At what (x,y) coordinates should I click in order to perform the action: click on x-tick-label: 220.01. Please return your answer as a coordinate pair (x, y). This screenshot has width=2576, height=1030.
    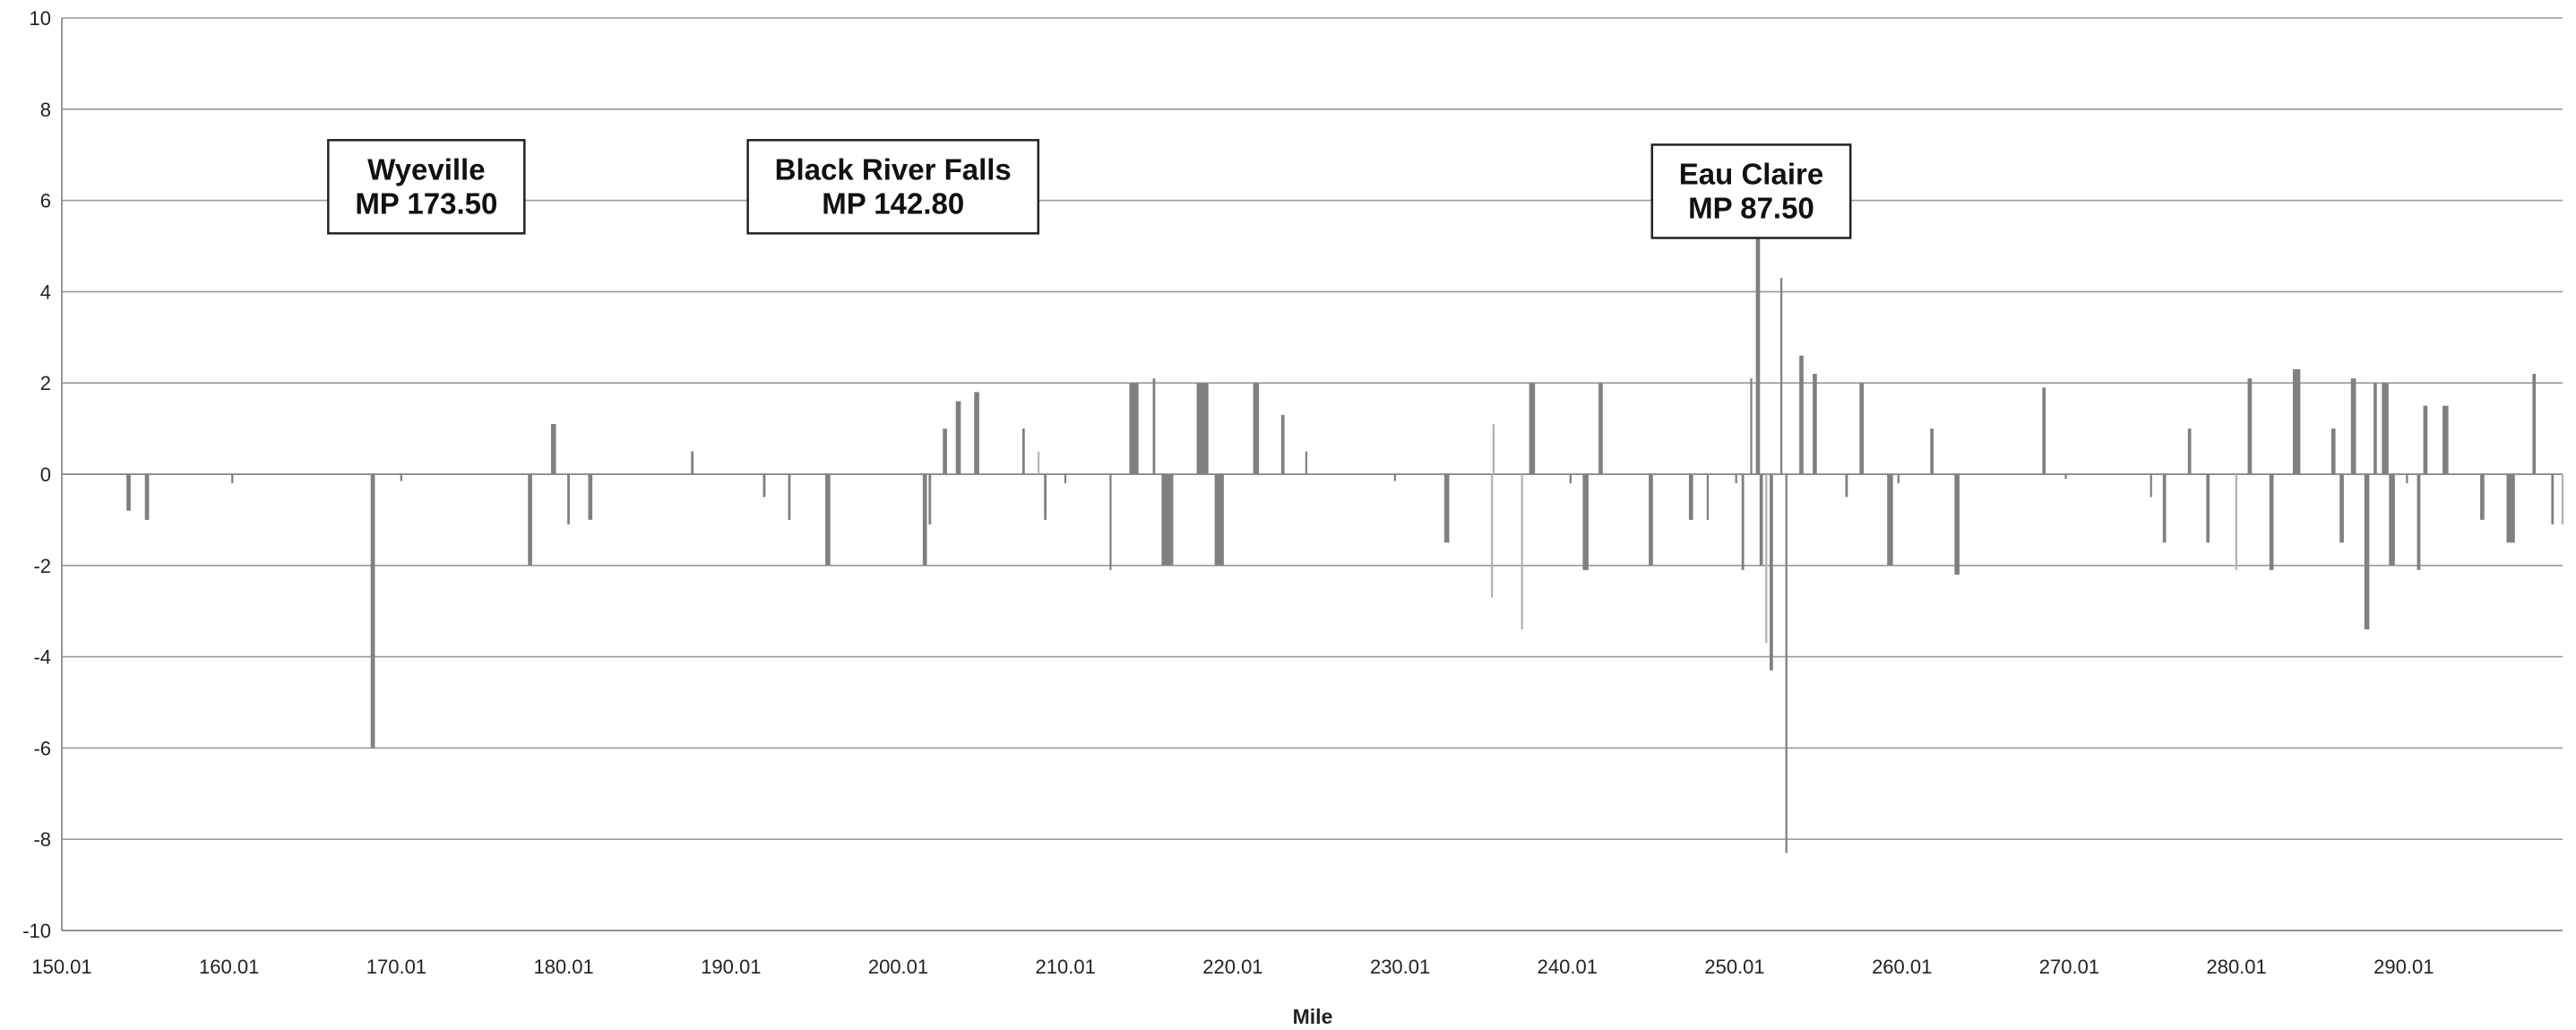
    Looking at the image, I should click on (1232, 967).